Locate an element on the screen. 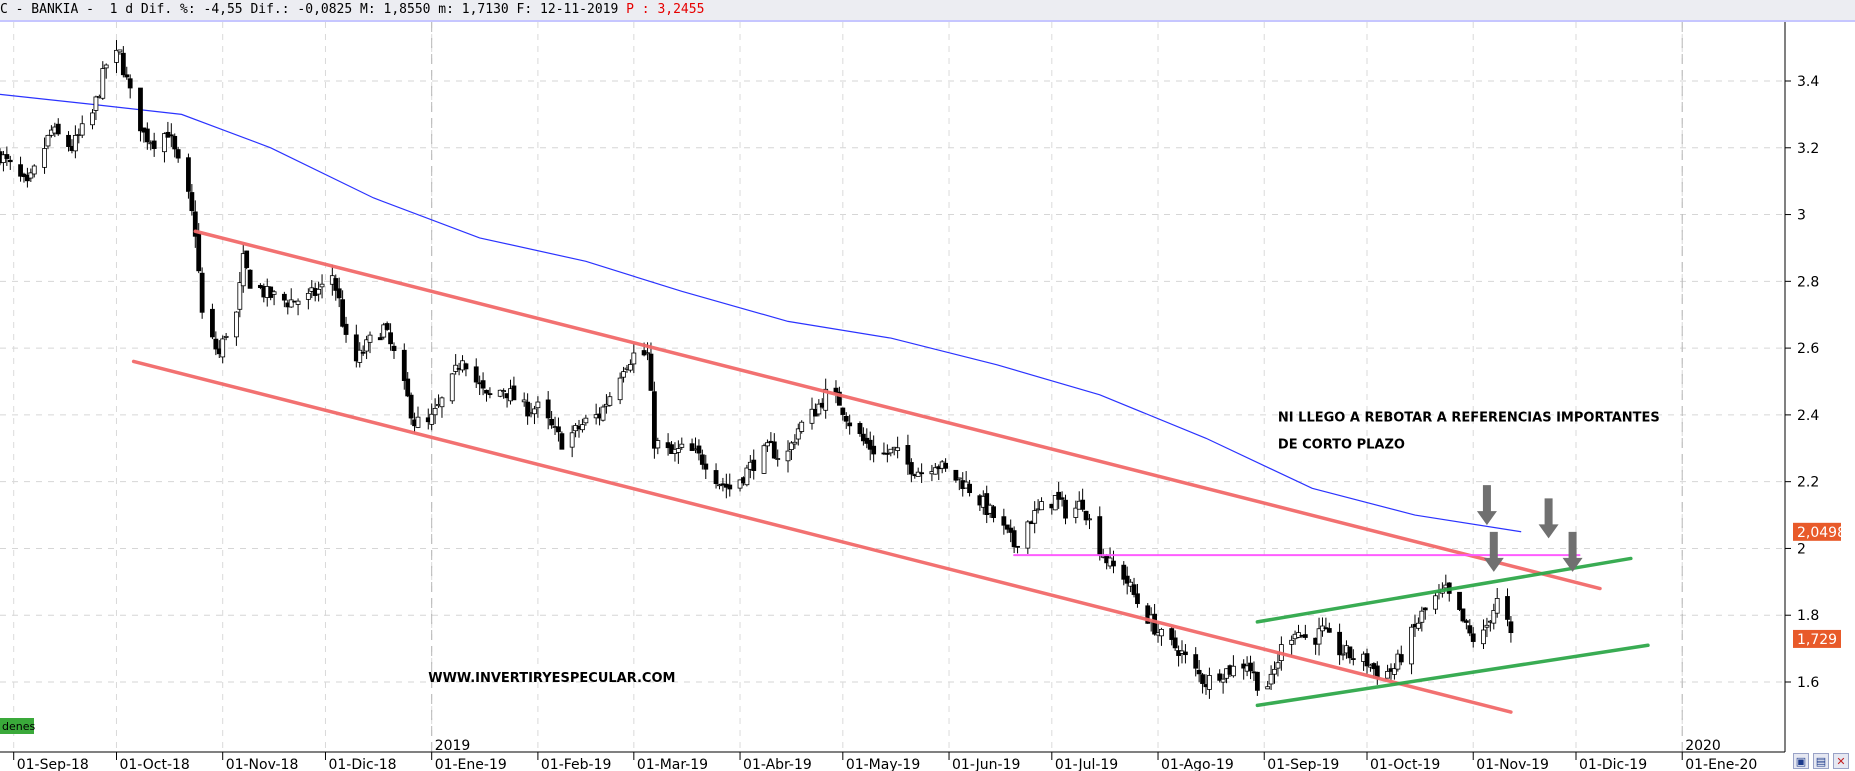 Image resolution: width=1855 pixels, height=771 pixels. disk-icon: ▣ is located at coordinates (1801, 761).